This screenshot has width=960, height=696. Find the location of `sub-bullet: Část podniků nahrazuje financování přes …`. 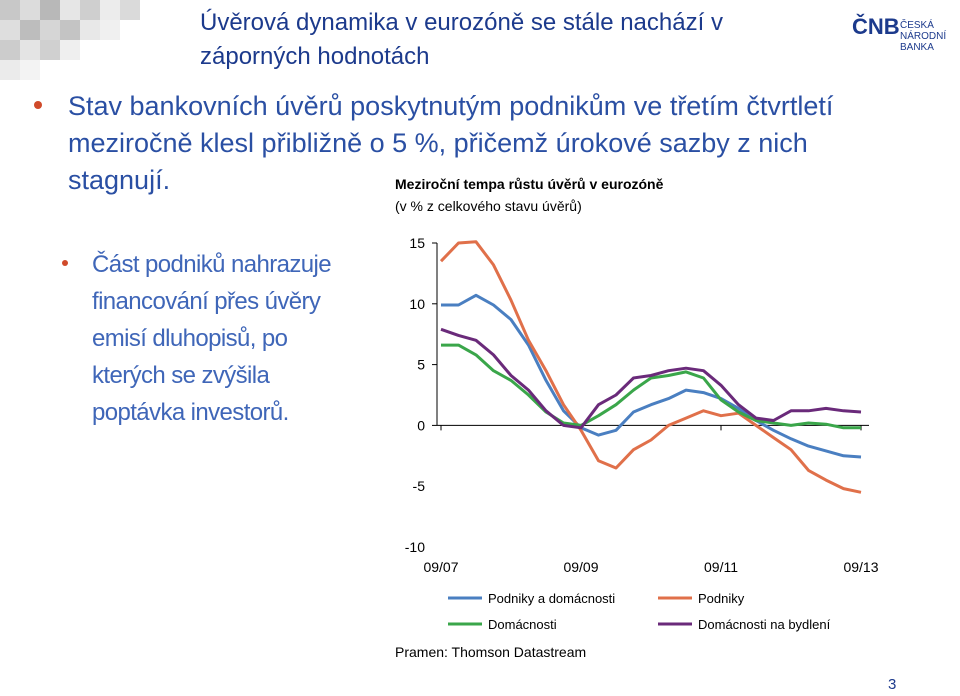

sub-bullet: Část podniků nahrazuje financování přes … is located at coordinates (212, 338).